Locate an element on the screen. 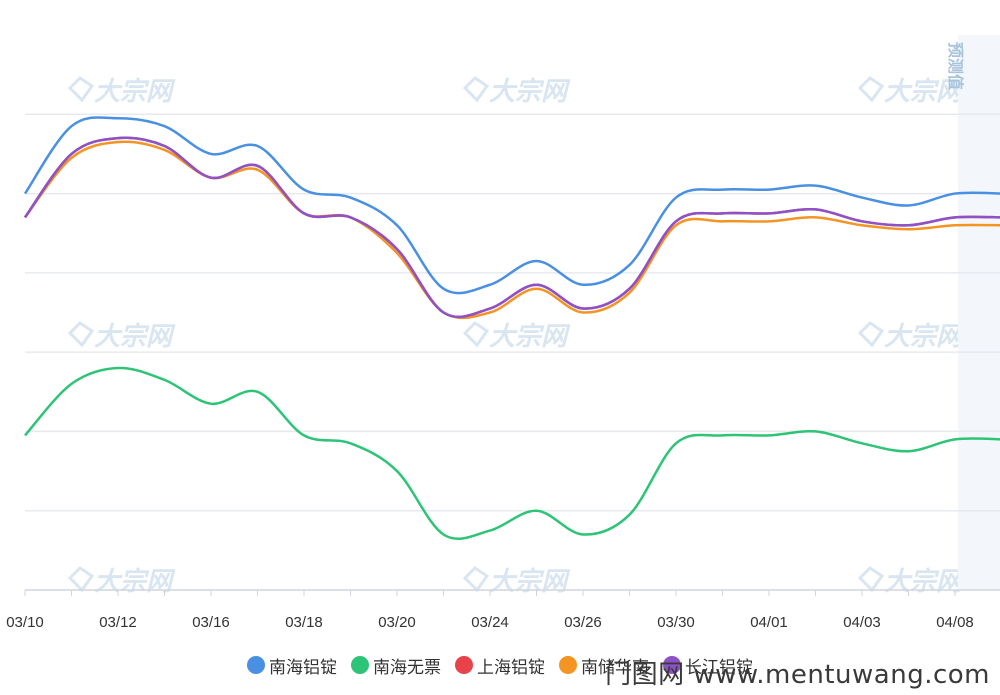  forecast-region is located at coordinates (979, 312).